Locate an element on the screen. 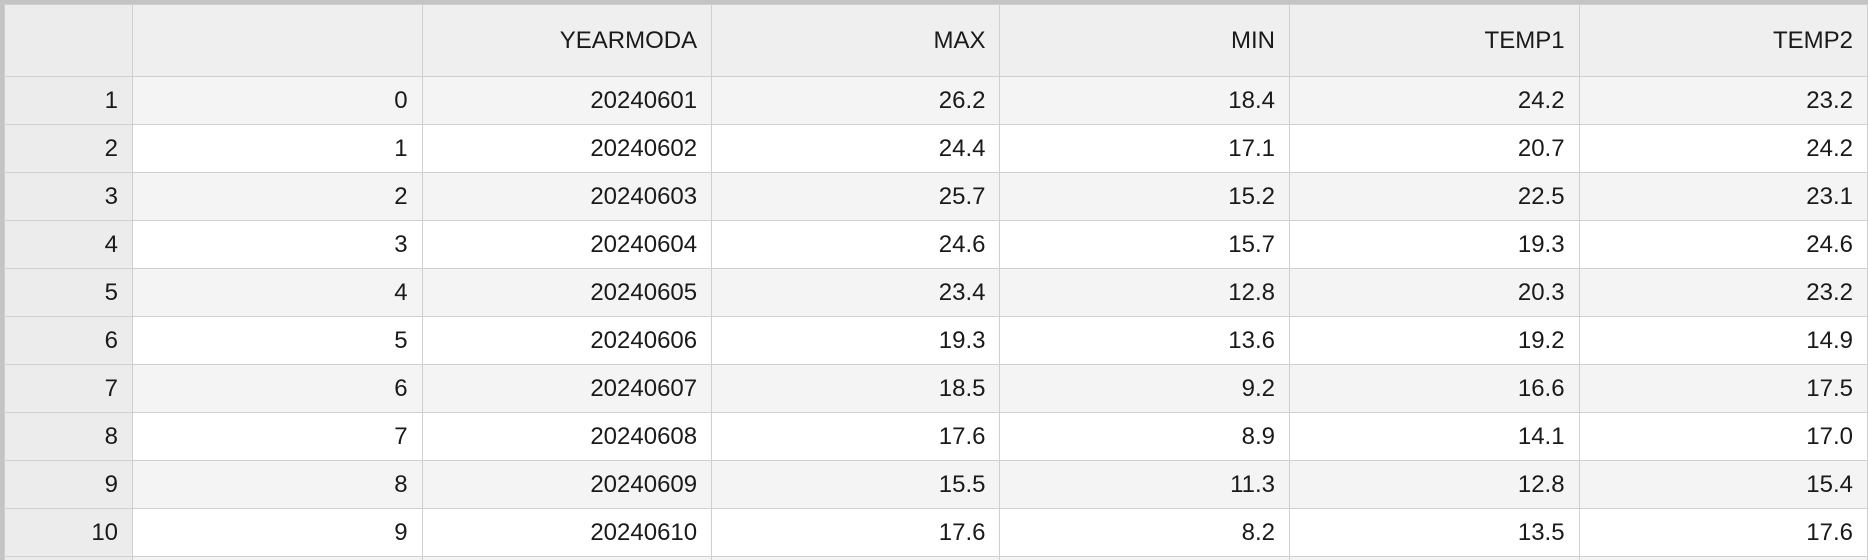 The height and width of the screenshot is (560, 1868). temp2-cell: 17.6 is located at coordinates (1723, 532).